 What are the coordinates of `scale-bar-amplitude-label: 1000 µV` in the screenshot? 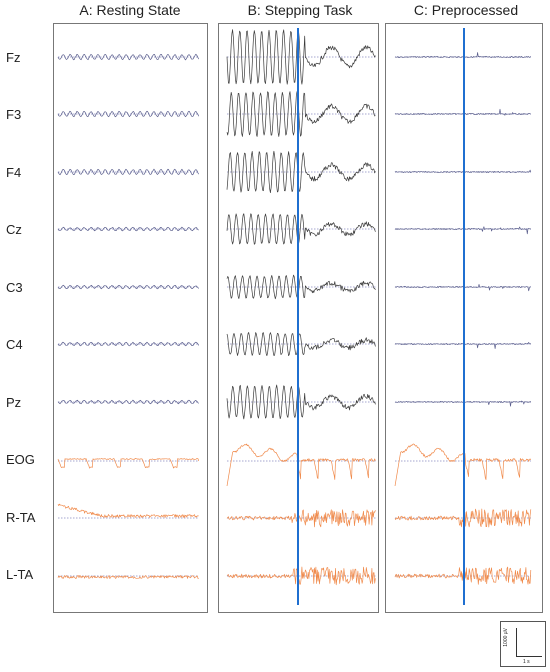 It's located at (506, 637).